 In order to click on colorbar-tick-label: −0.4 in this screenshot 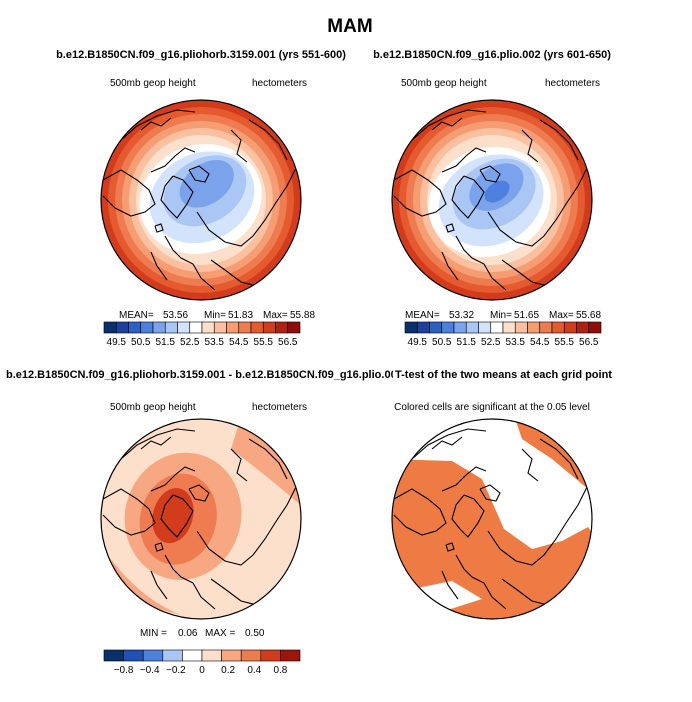, I will do `click(150, 670)`.